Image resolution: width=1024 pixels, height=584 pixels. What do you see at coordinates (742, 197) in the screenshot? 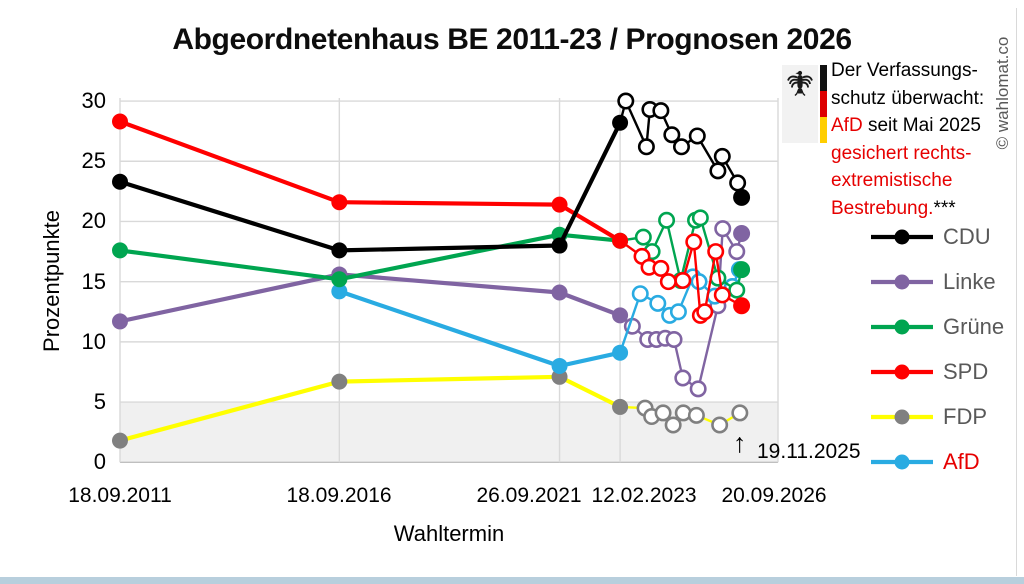
I see `CDU-final-marker` at bounding box center [742, 197].